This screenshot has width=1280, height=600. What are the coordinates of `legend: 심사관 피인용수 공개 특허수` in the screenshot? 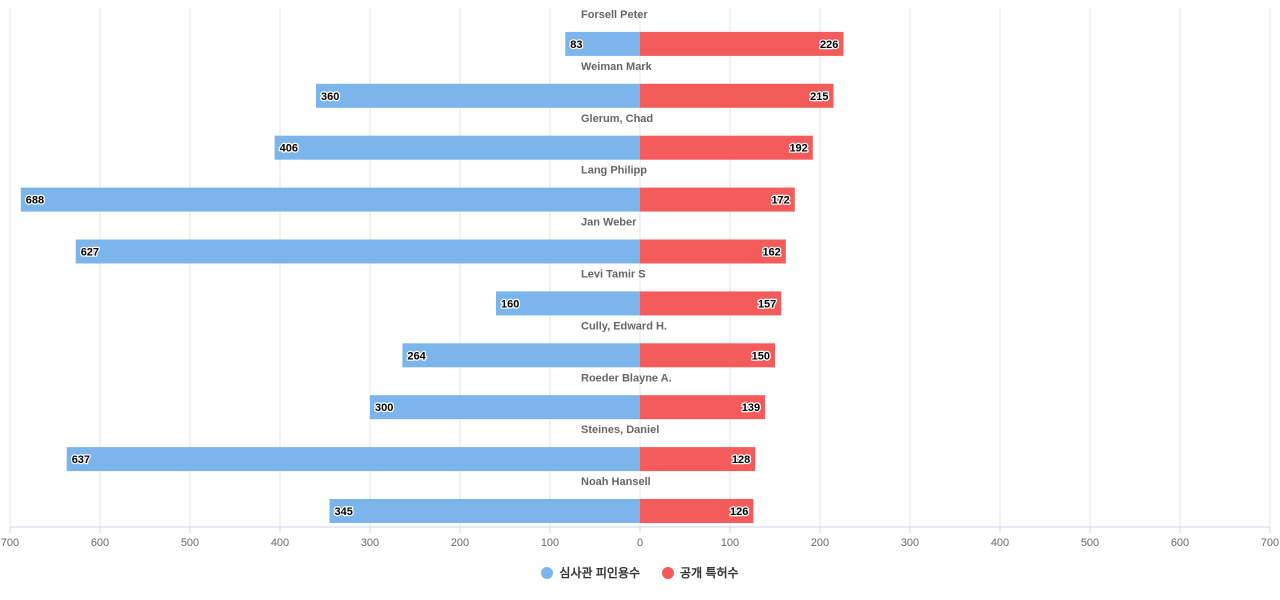 It's located at (640, 572).